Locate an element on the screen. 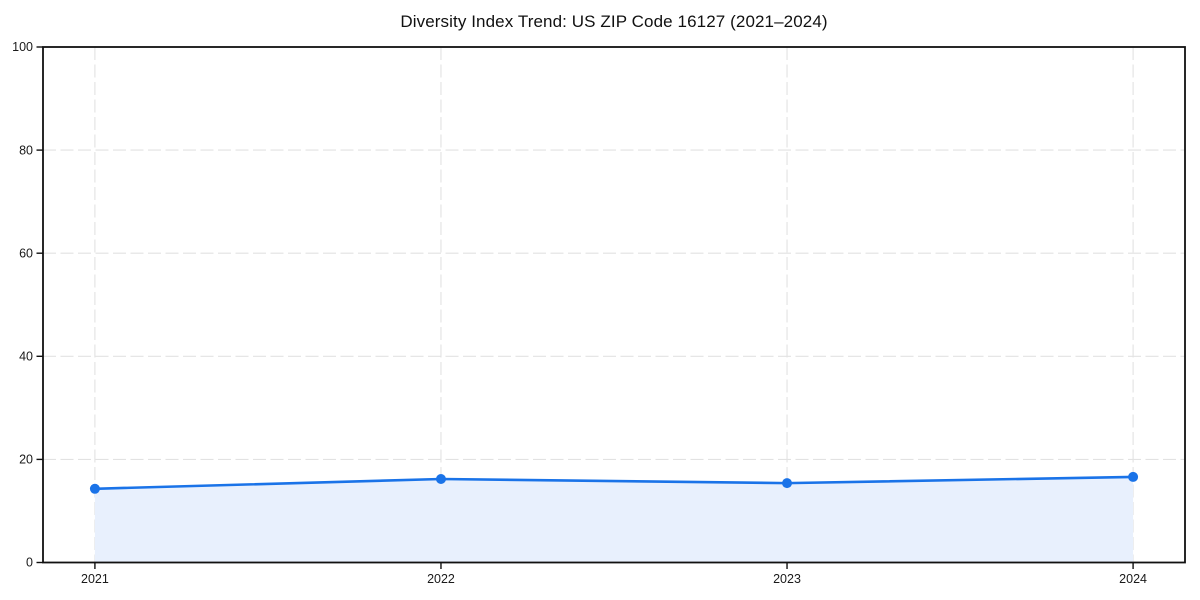 The height and width of the screenshot is (600, 1200). x-tick-label: 2021 is located at coordinates (95, 579).